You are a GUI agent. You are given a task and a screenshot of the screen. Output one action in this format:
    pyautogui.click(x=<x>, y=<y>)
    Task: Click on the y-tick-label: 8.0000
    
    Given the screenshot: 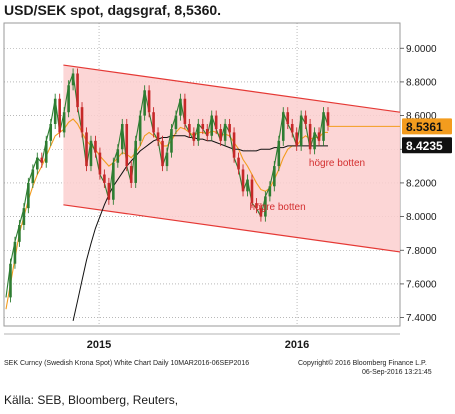 What is the action you would take?
    pyautogui.click(x=421, y=217)
    